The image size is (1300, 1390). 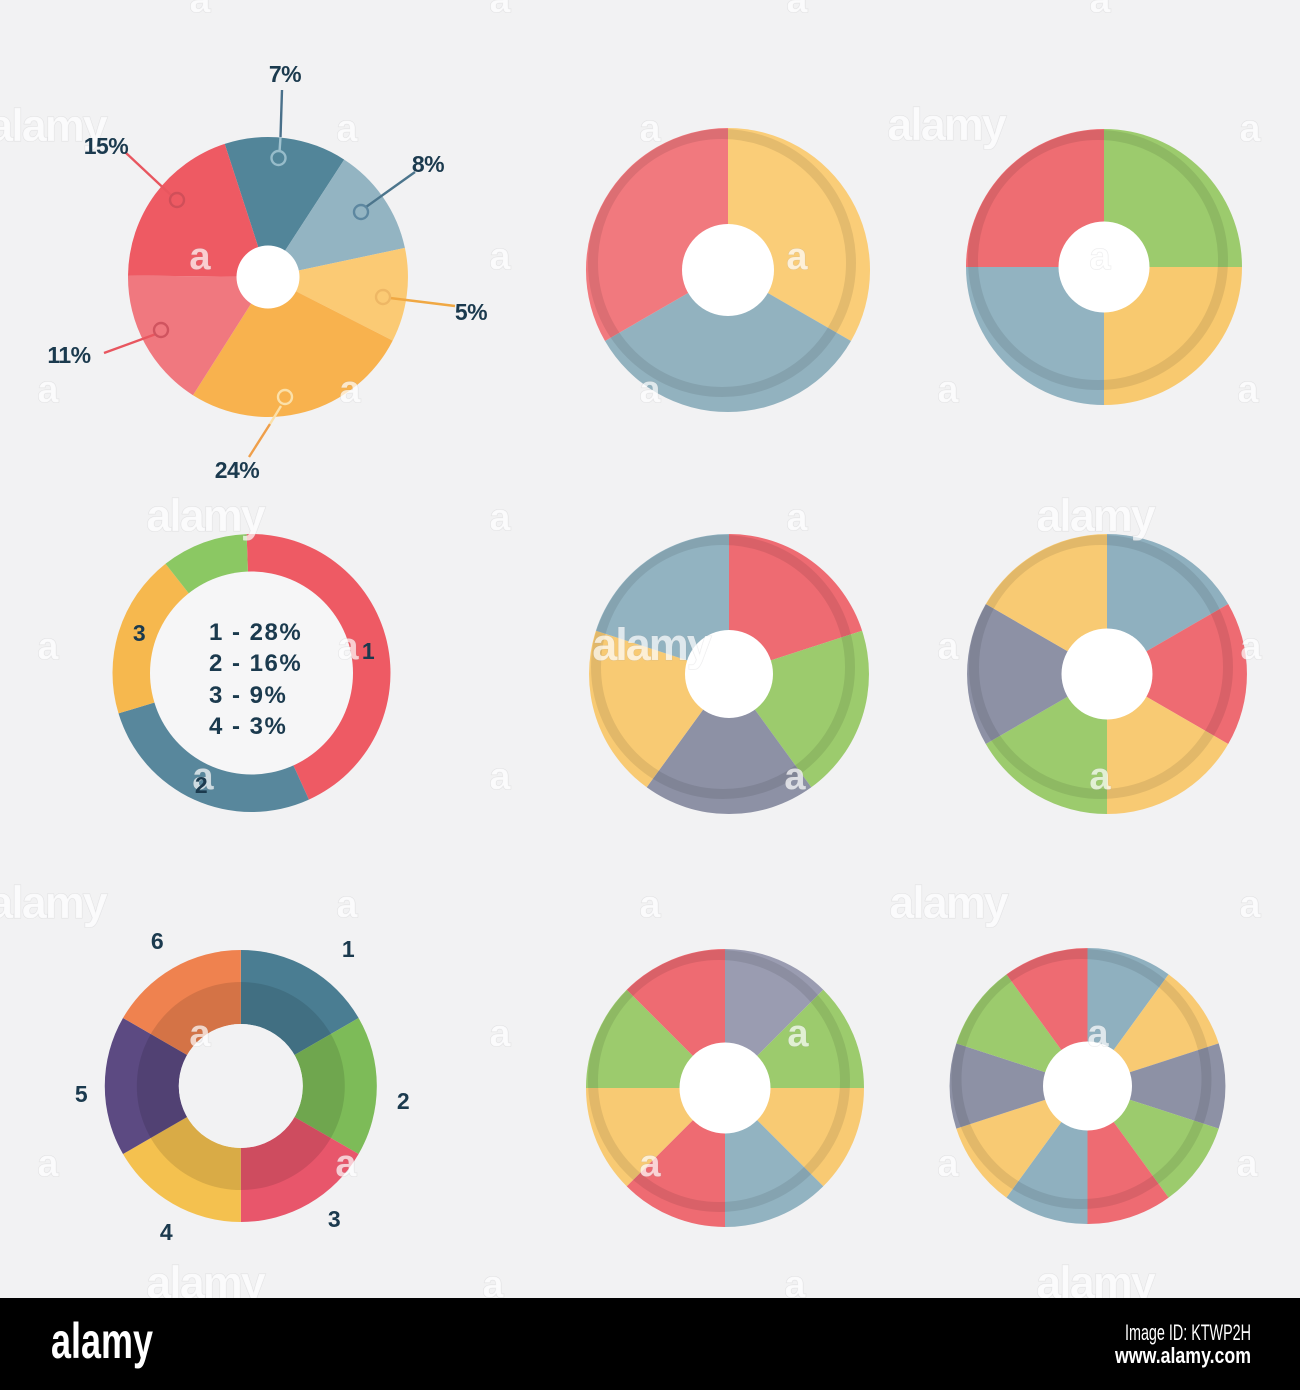 What do you see at coordinates (106, 146) in the screenshot?
I see `svg-text: 15%` at bounding box center [106, 146].